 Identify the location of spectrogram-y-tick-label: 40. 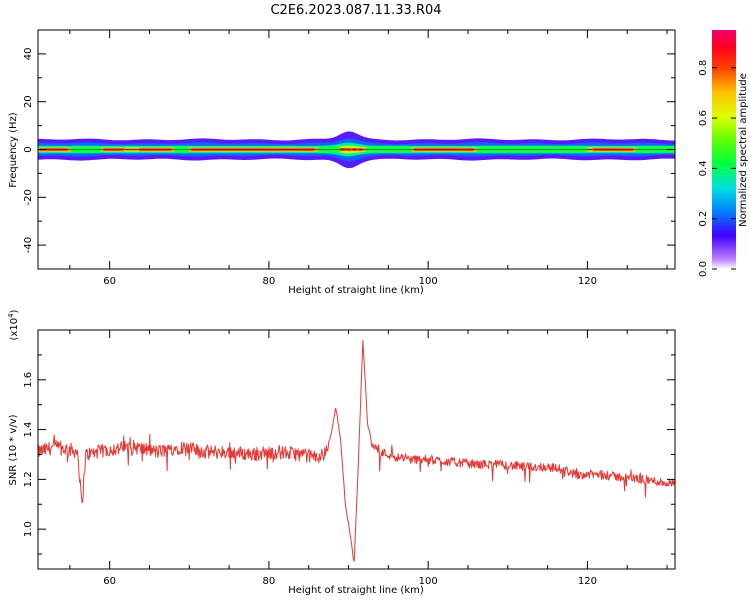
(28, 54).